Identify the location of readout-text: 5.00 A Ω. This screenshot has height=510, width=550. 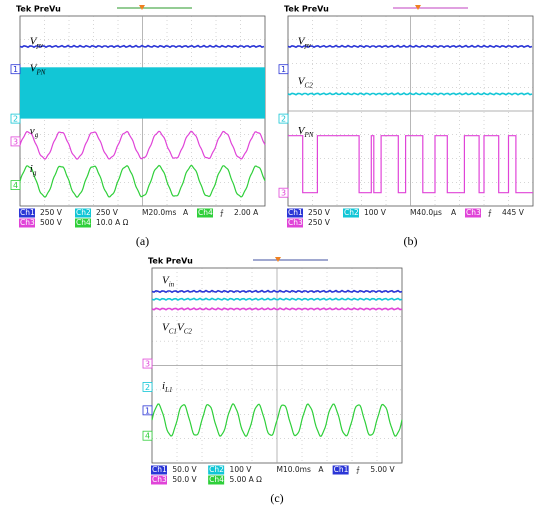
(246, 479).